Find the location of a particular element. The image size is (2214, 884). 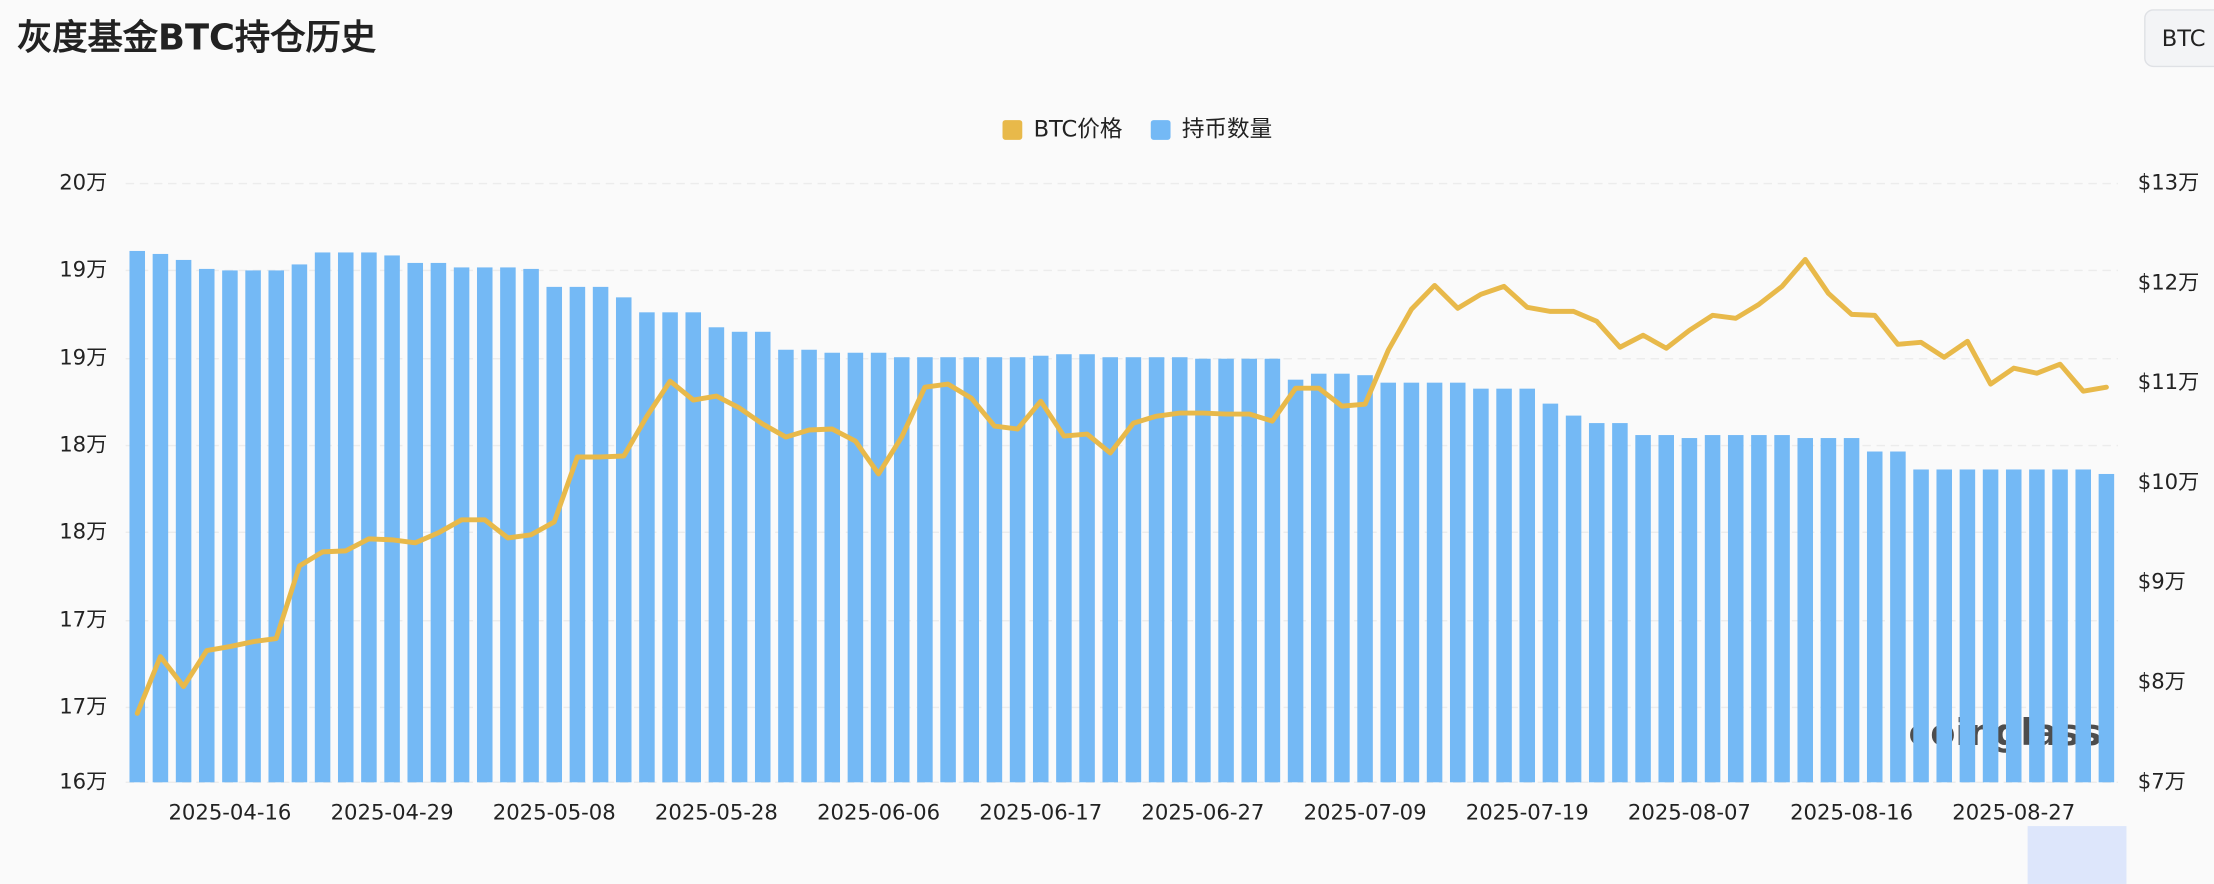

y-tick-label: 18万 is located at coordinates (83, 444).